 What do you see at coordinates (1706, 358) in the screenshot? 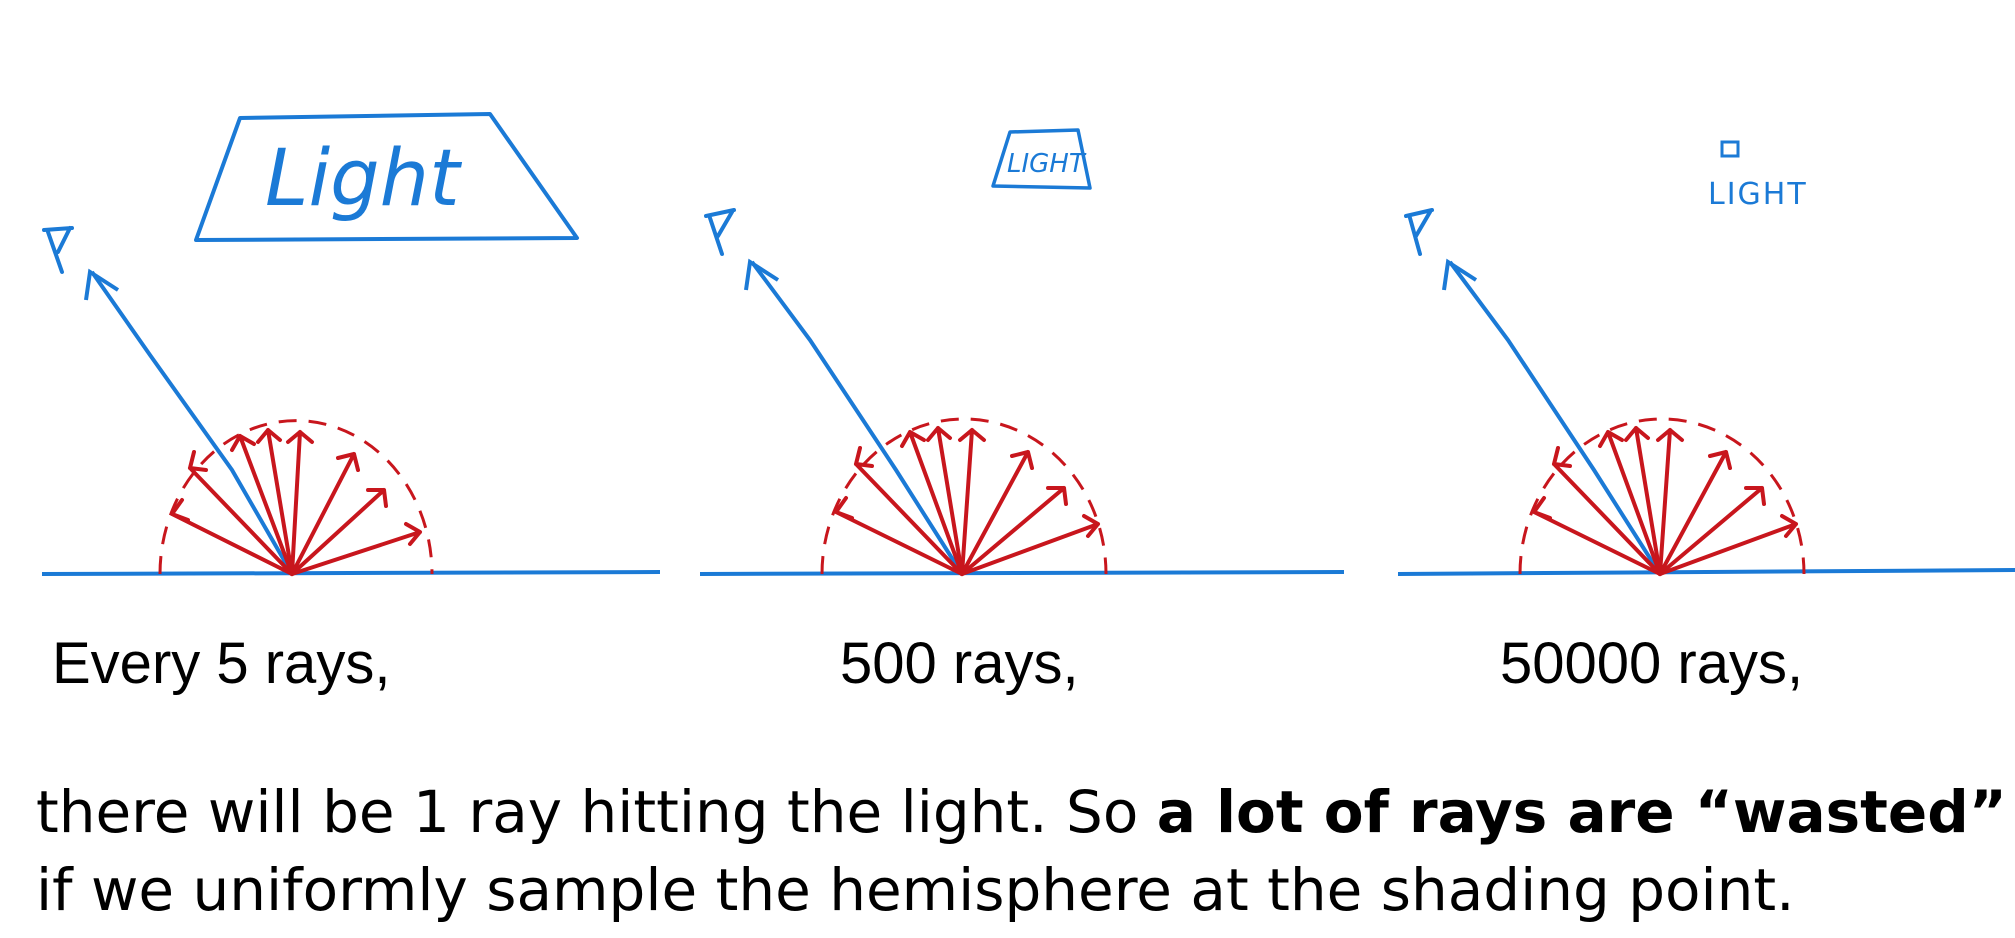
I see `diagram-3: LIGHT` at bounding box center [1706, 358].